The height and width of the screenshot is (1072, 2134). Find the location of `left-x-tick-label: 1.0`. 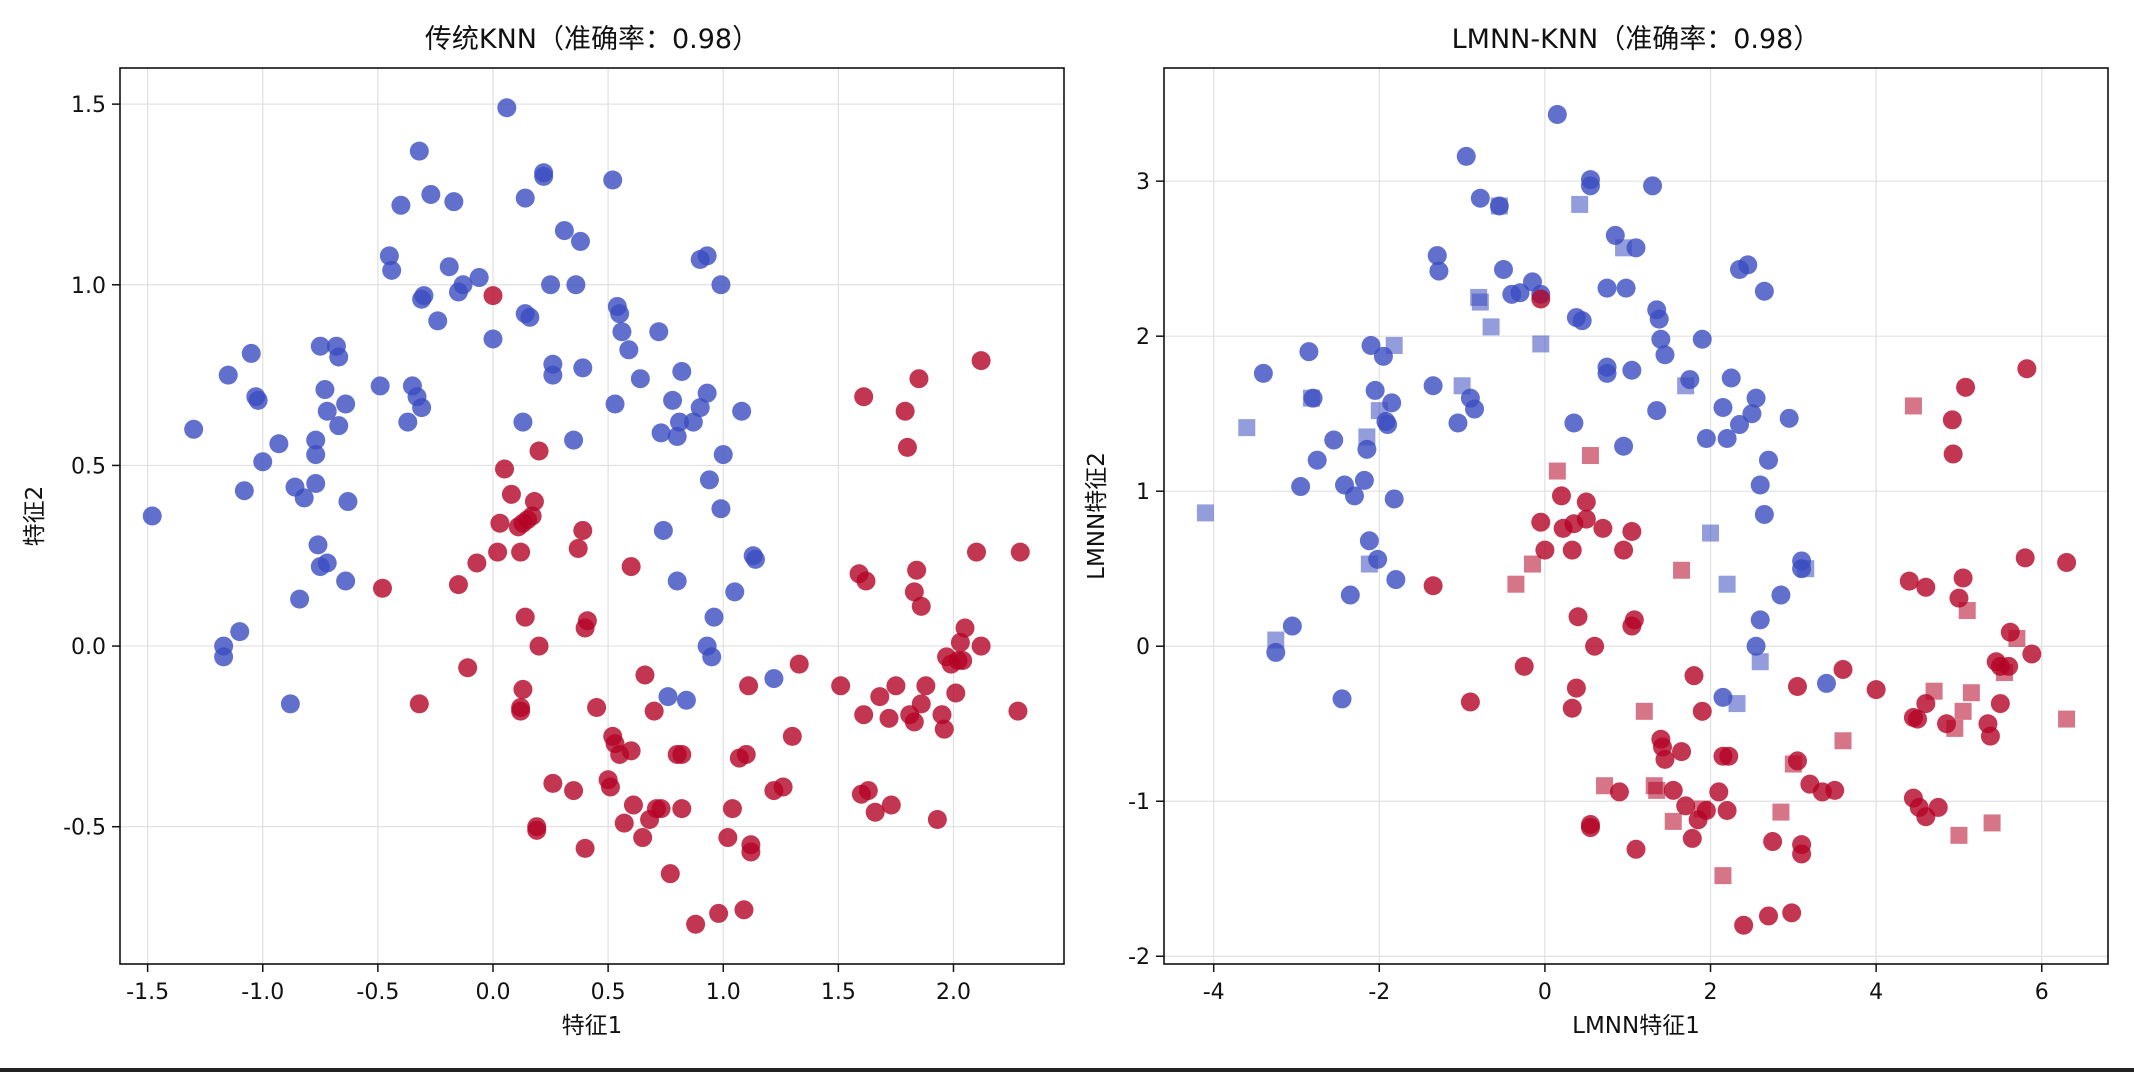

left-x-tick-label: 1.0 is located at coordinates (723, 992).